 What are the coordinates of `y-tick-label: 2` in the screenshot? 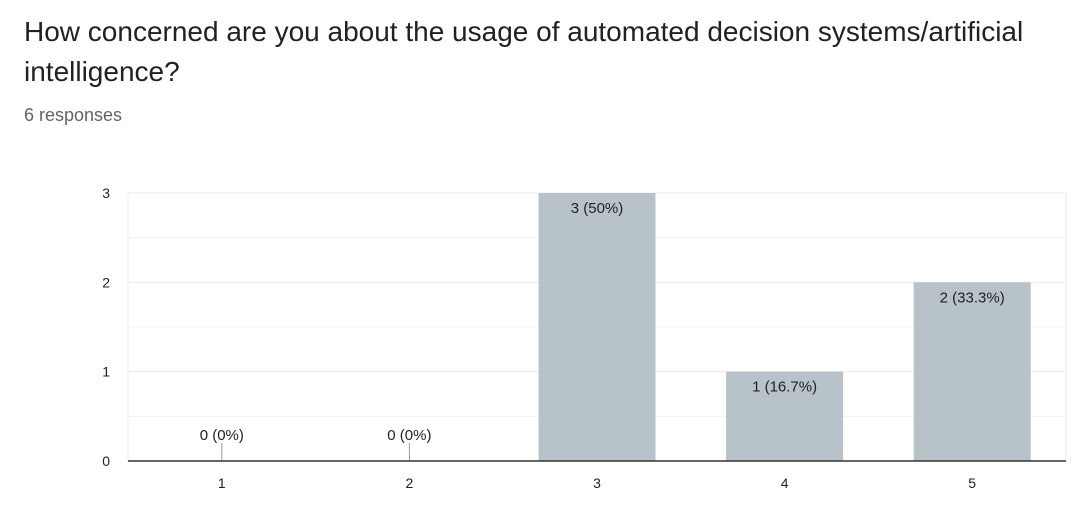 It's located at (106, 282).